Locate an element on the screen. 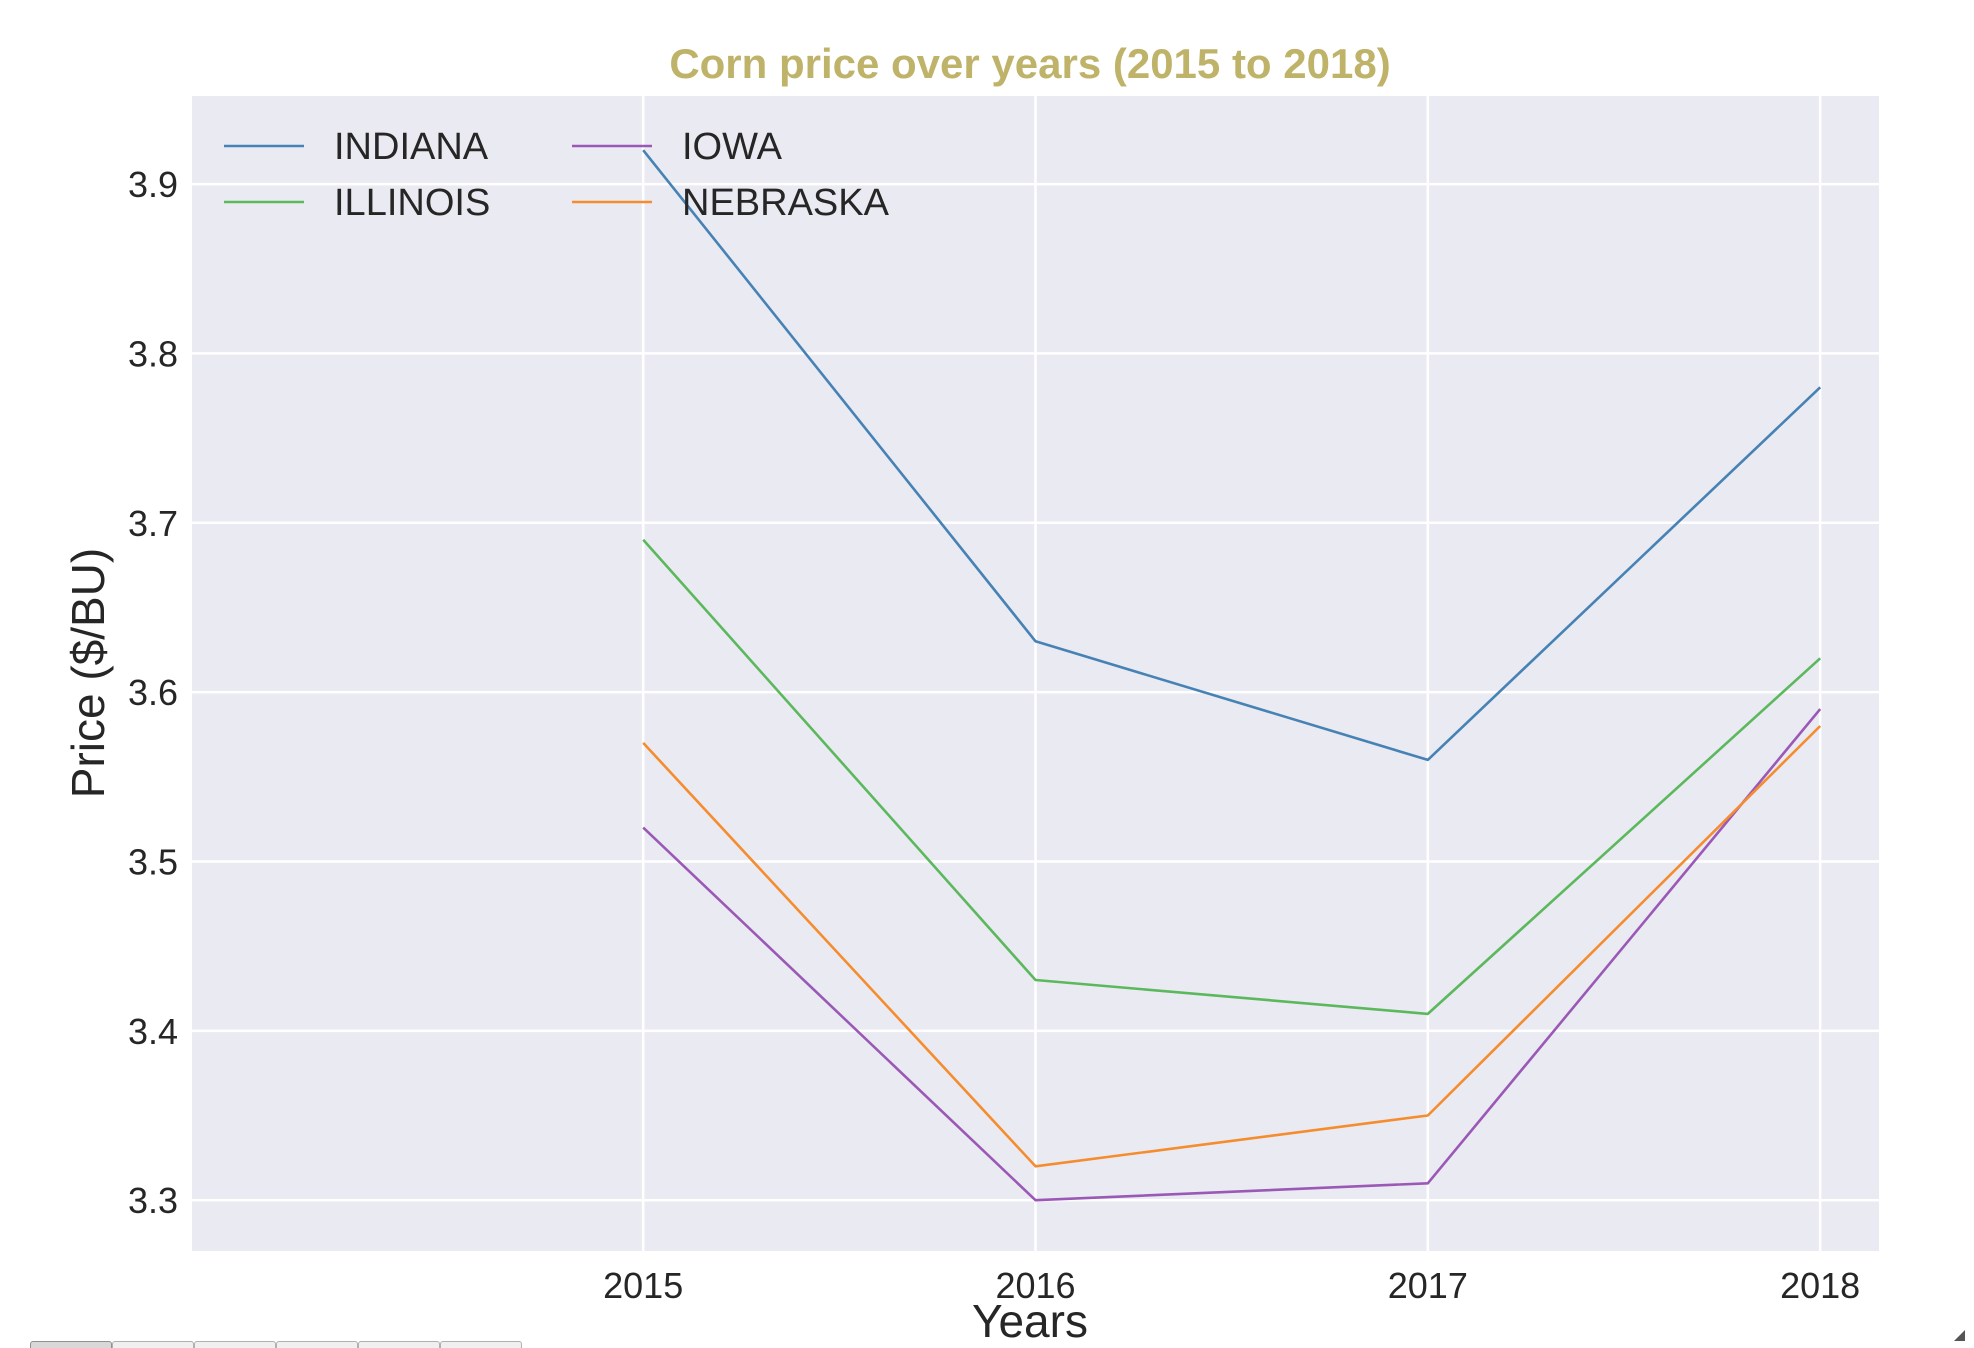  y-tick-labels: 3.3 3.4 3.5 3.6 3.7 3.8 3.9 is located at coordinates (153, 692).